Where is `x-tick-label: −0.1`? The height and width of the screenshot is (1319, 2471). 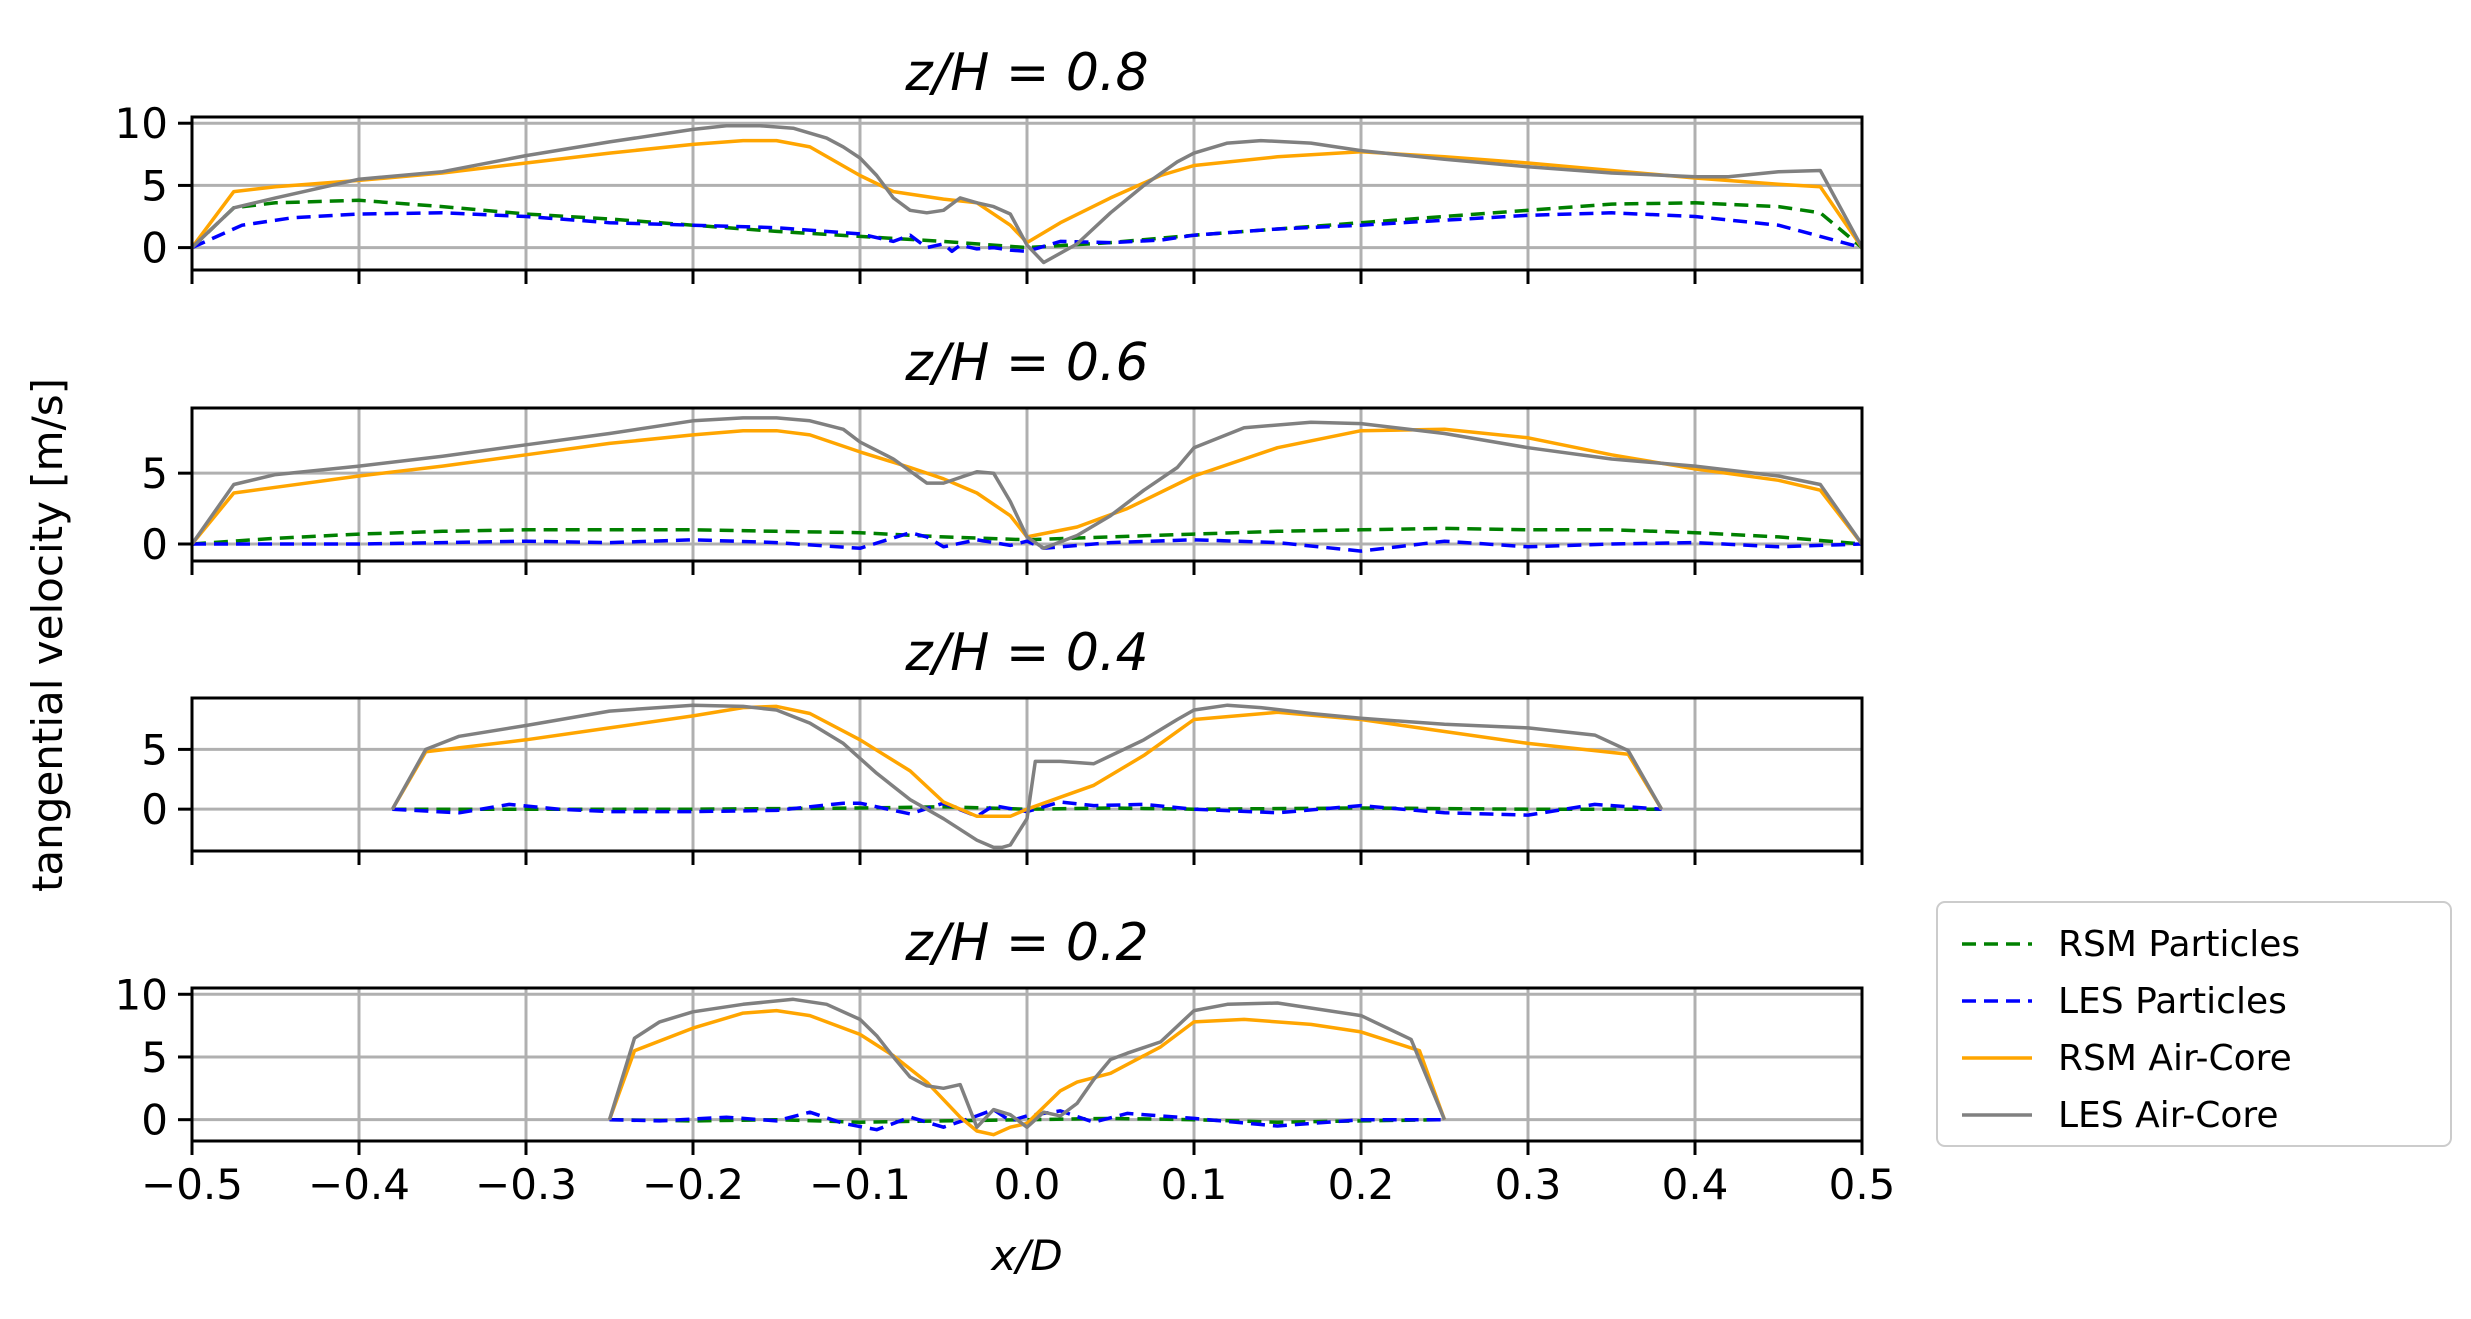 x-tick-label: −0.1 is located at coordinates (860, 1184).